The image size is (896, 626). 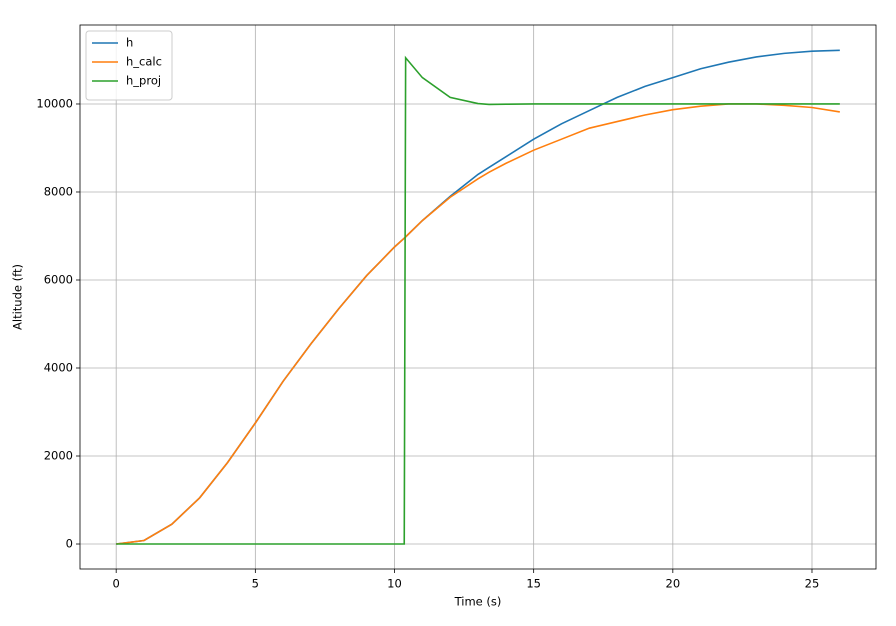 What do you see at coordinates (18, 297) in the screenshot?
I see `y-axis-label: Altitude (ft)` at bounding box center [18, 297].